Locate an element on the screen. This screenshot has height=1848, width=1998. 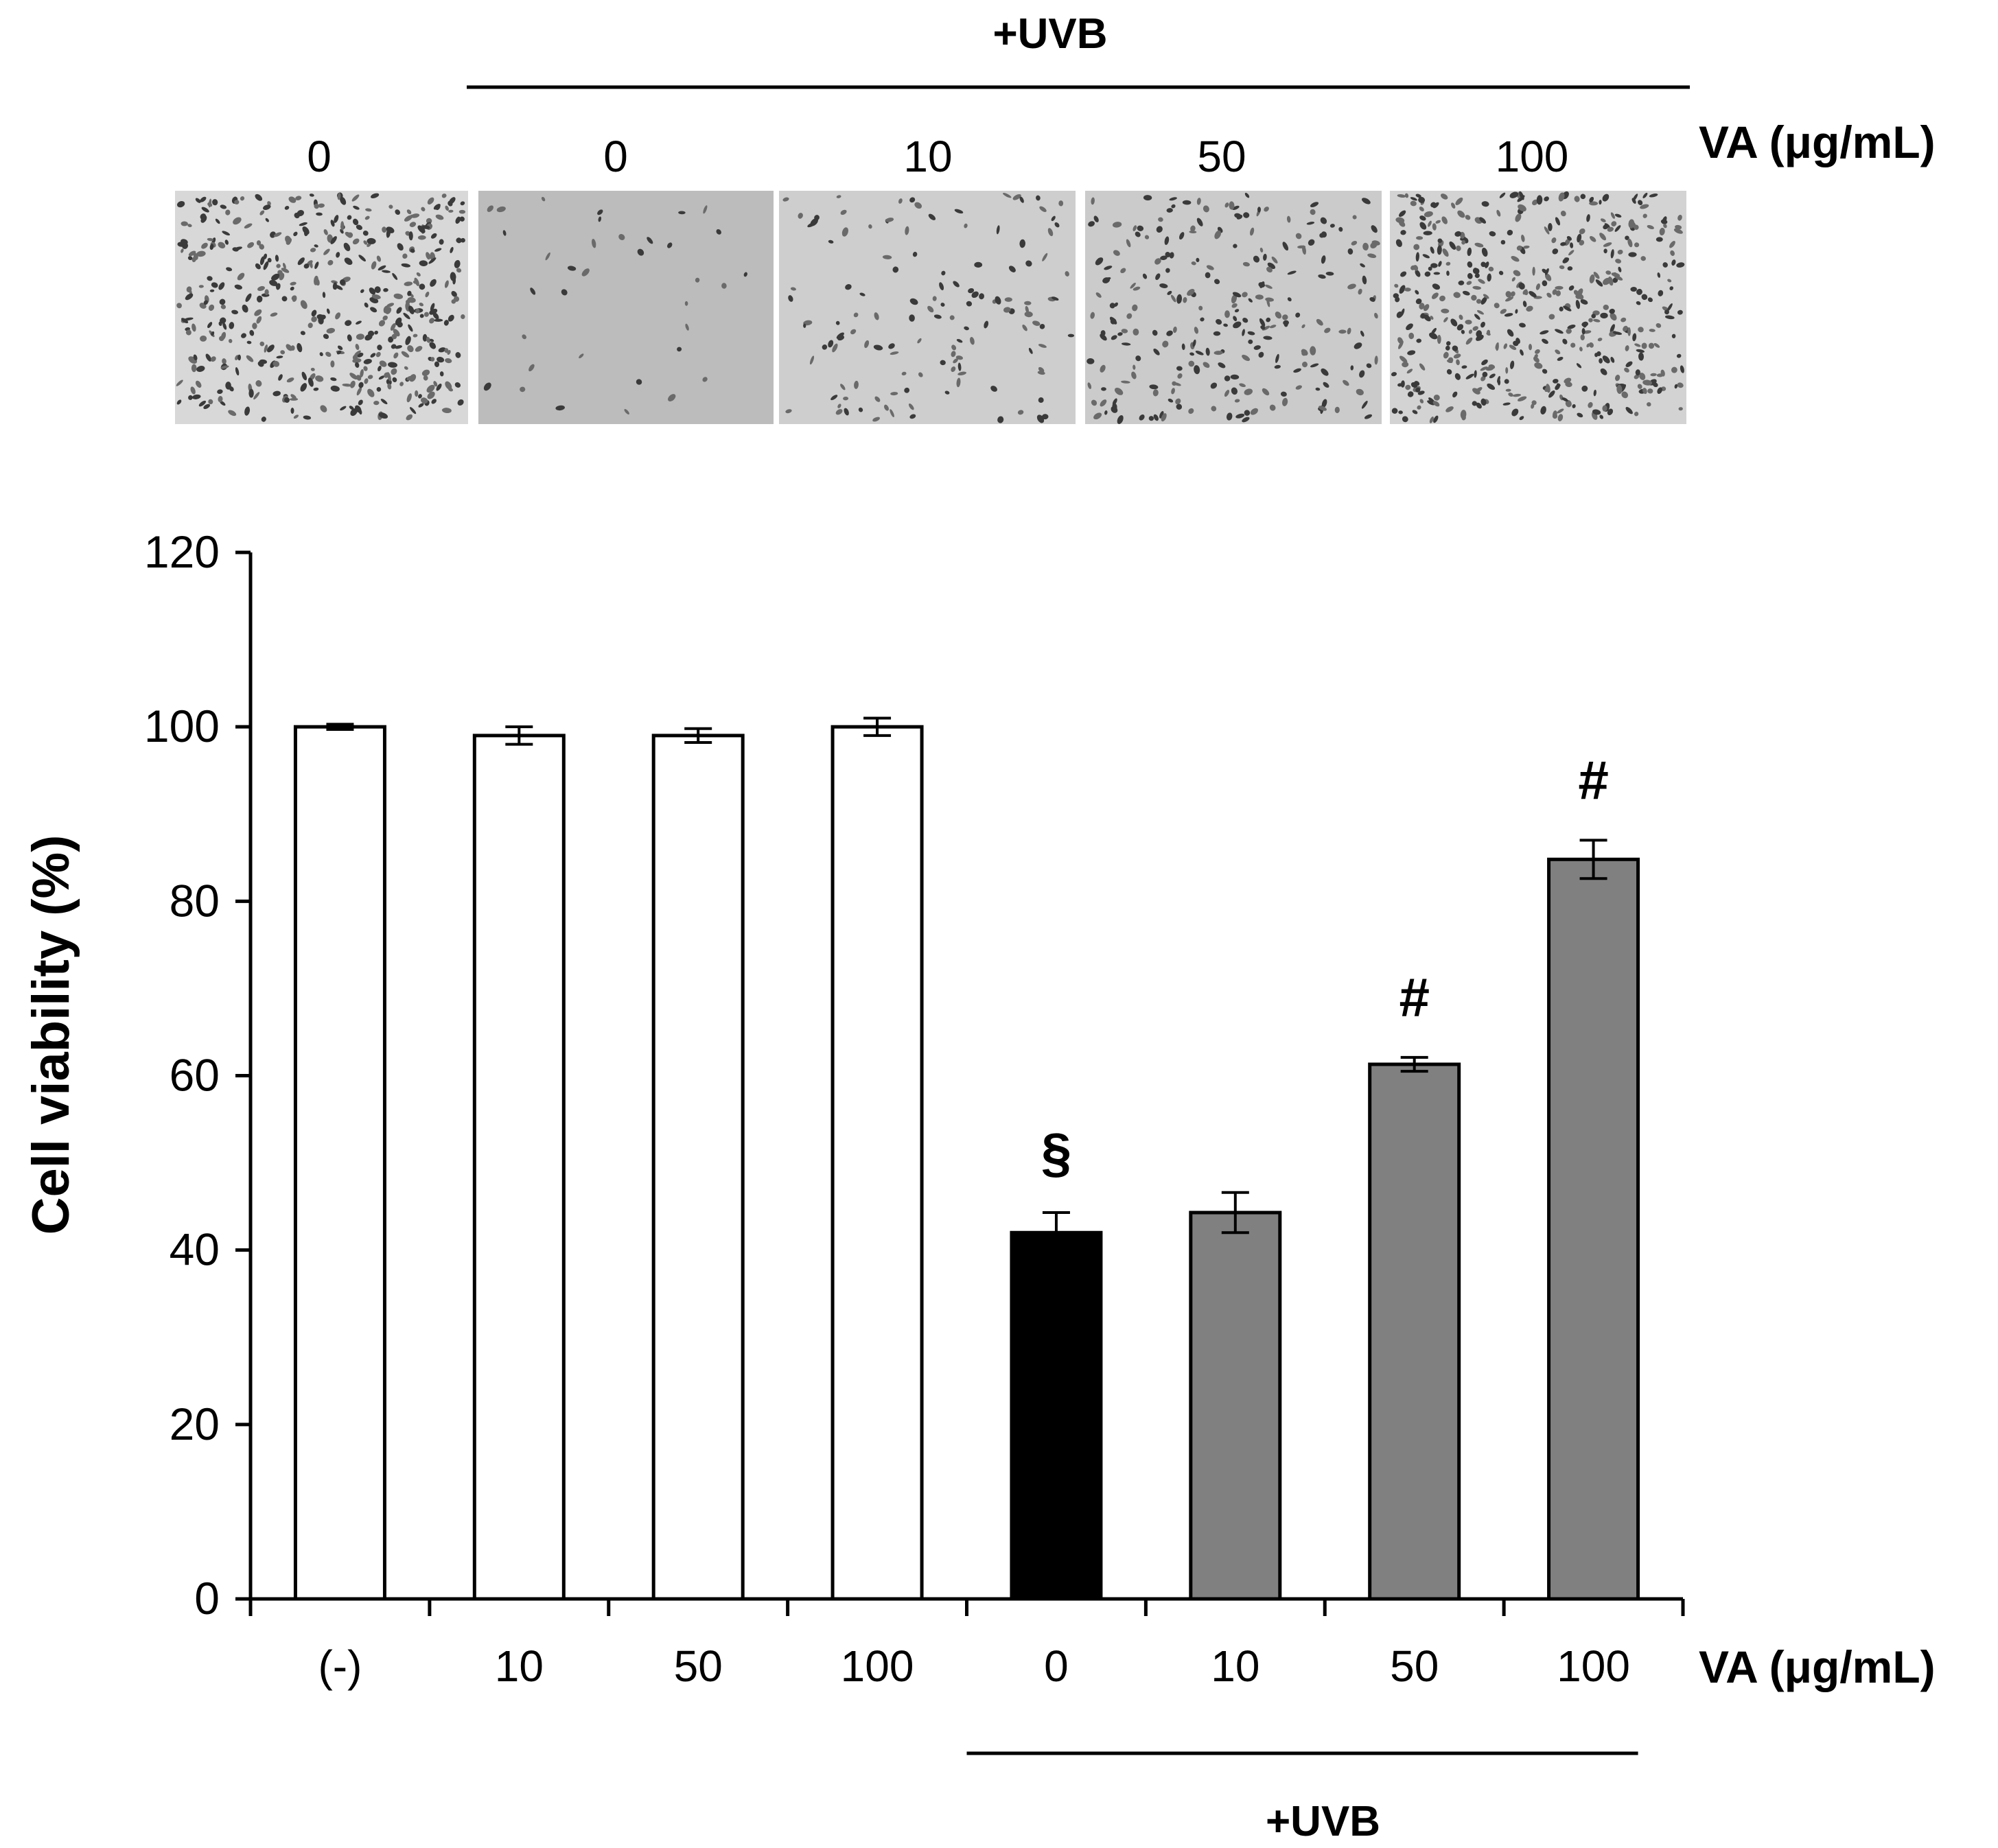
micrograph-label: 100 is located at coordinates (1532, 156).